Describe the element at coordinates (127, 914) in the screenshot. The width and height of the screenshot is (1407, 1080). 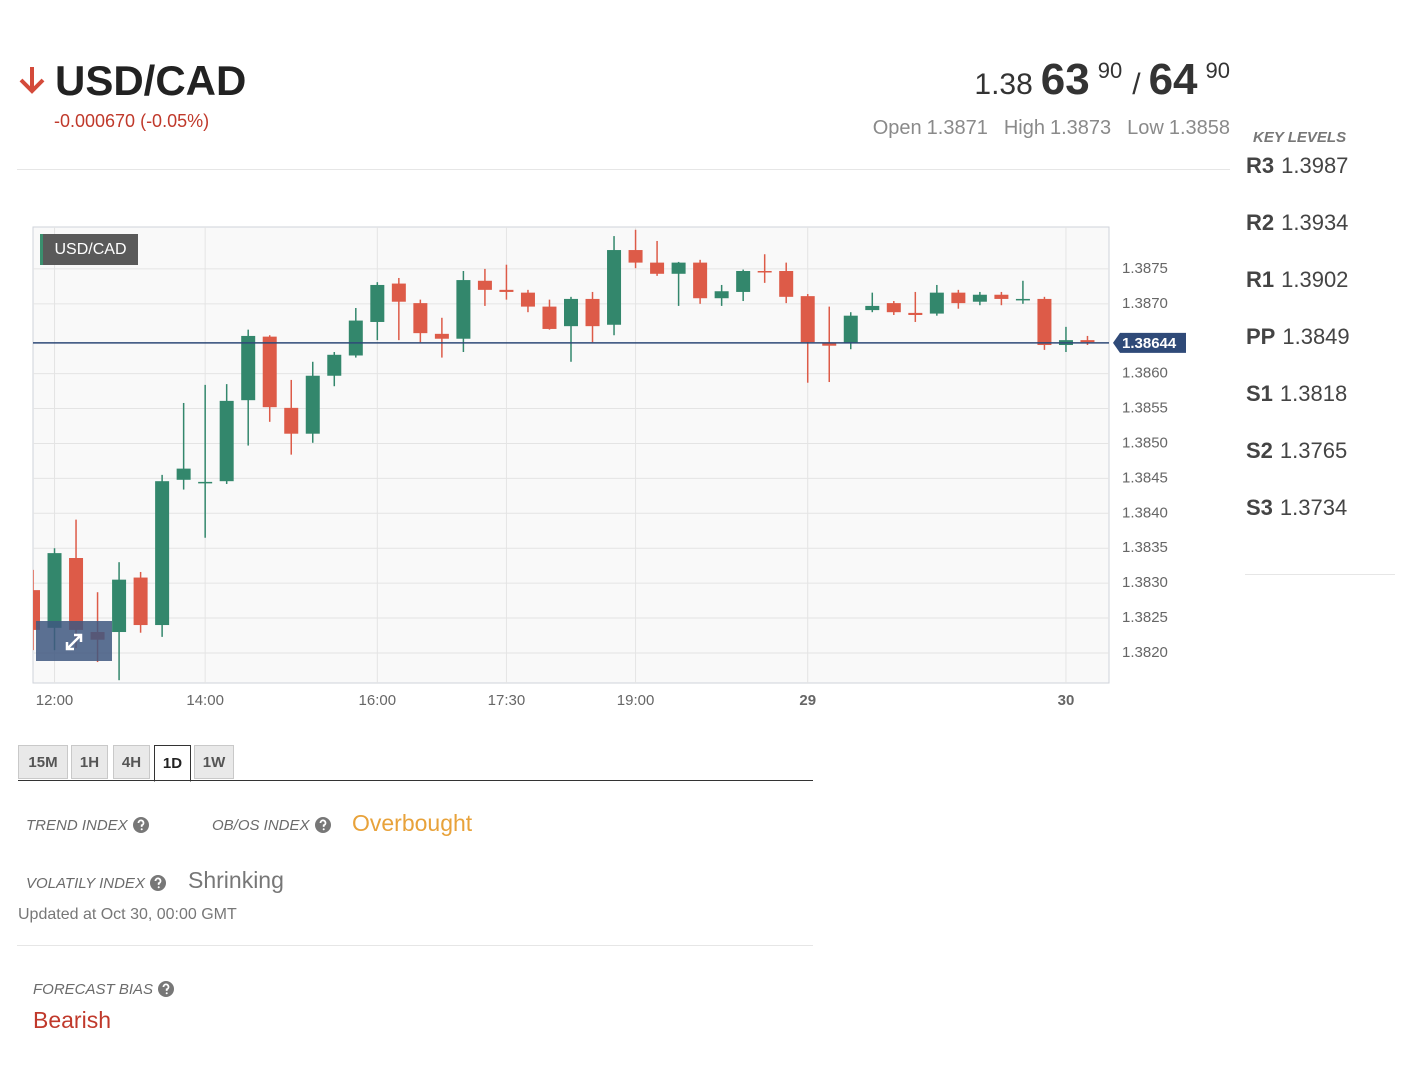
I see `updated: Updated at Oct 30, 00:00 GMT` at that location.